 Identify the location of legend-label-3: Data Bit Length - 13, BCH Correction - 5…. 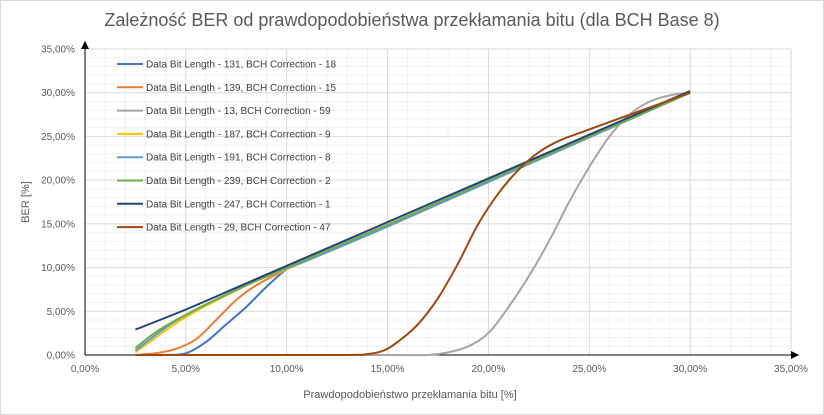
(238, 111).